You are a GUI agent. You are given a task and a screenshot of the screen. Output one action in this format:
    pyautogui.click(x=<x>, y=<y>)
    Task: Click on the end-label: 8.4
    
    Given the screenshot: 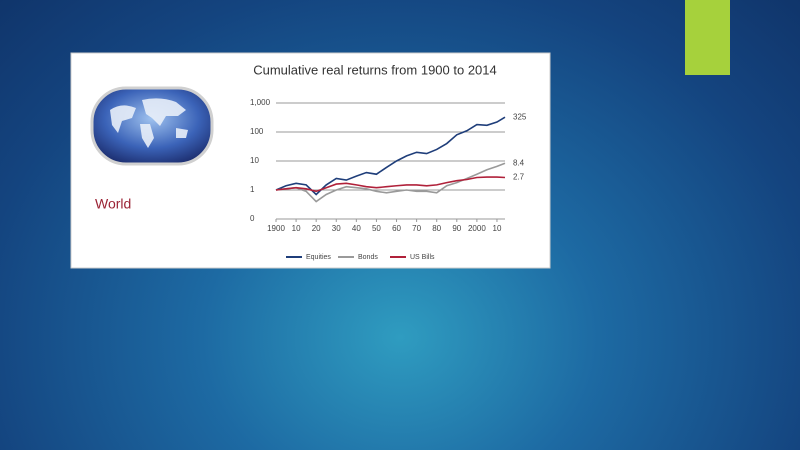 What is the action you would take?
    pyautogui.click(x=519, y=162)
    